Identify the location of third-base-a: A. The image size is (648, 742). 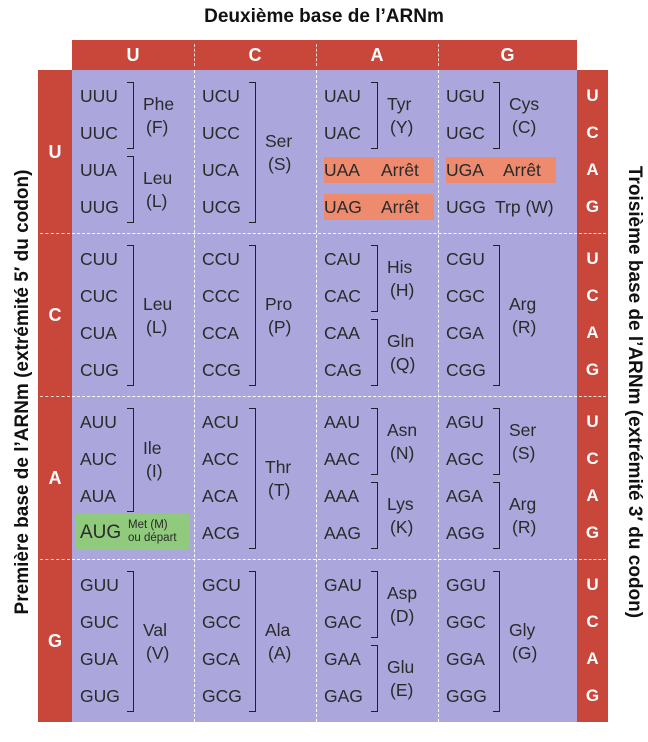
(592, 332).